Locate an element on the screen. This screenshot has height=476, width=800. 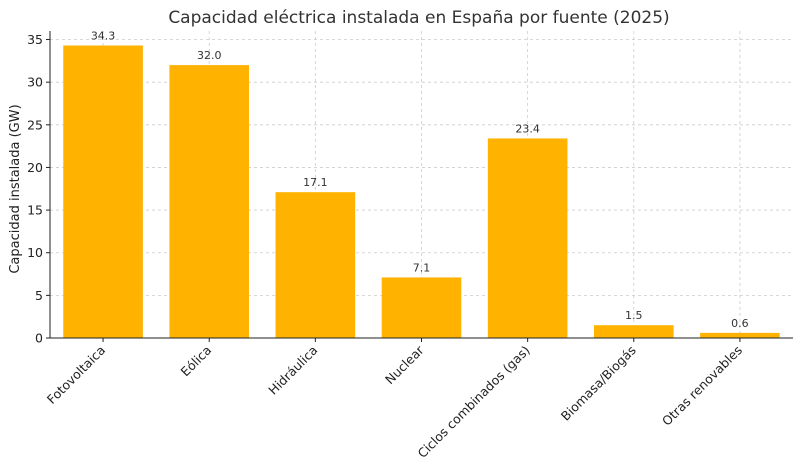
data-label: 23.4 is located at coordinates (527, 128).